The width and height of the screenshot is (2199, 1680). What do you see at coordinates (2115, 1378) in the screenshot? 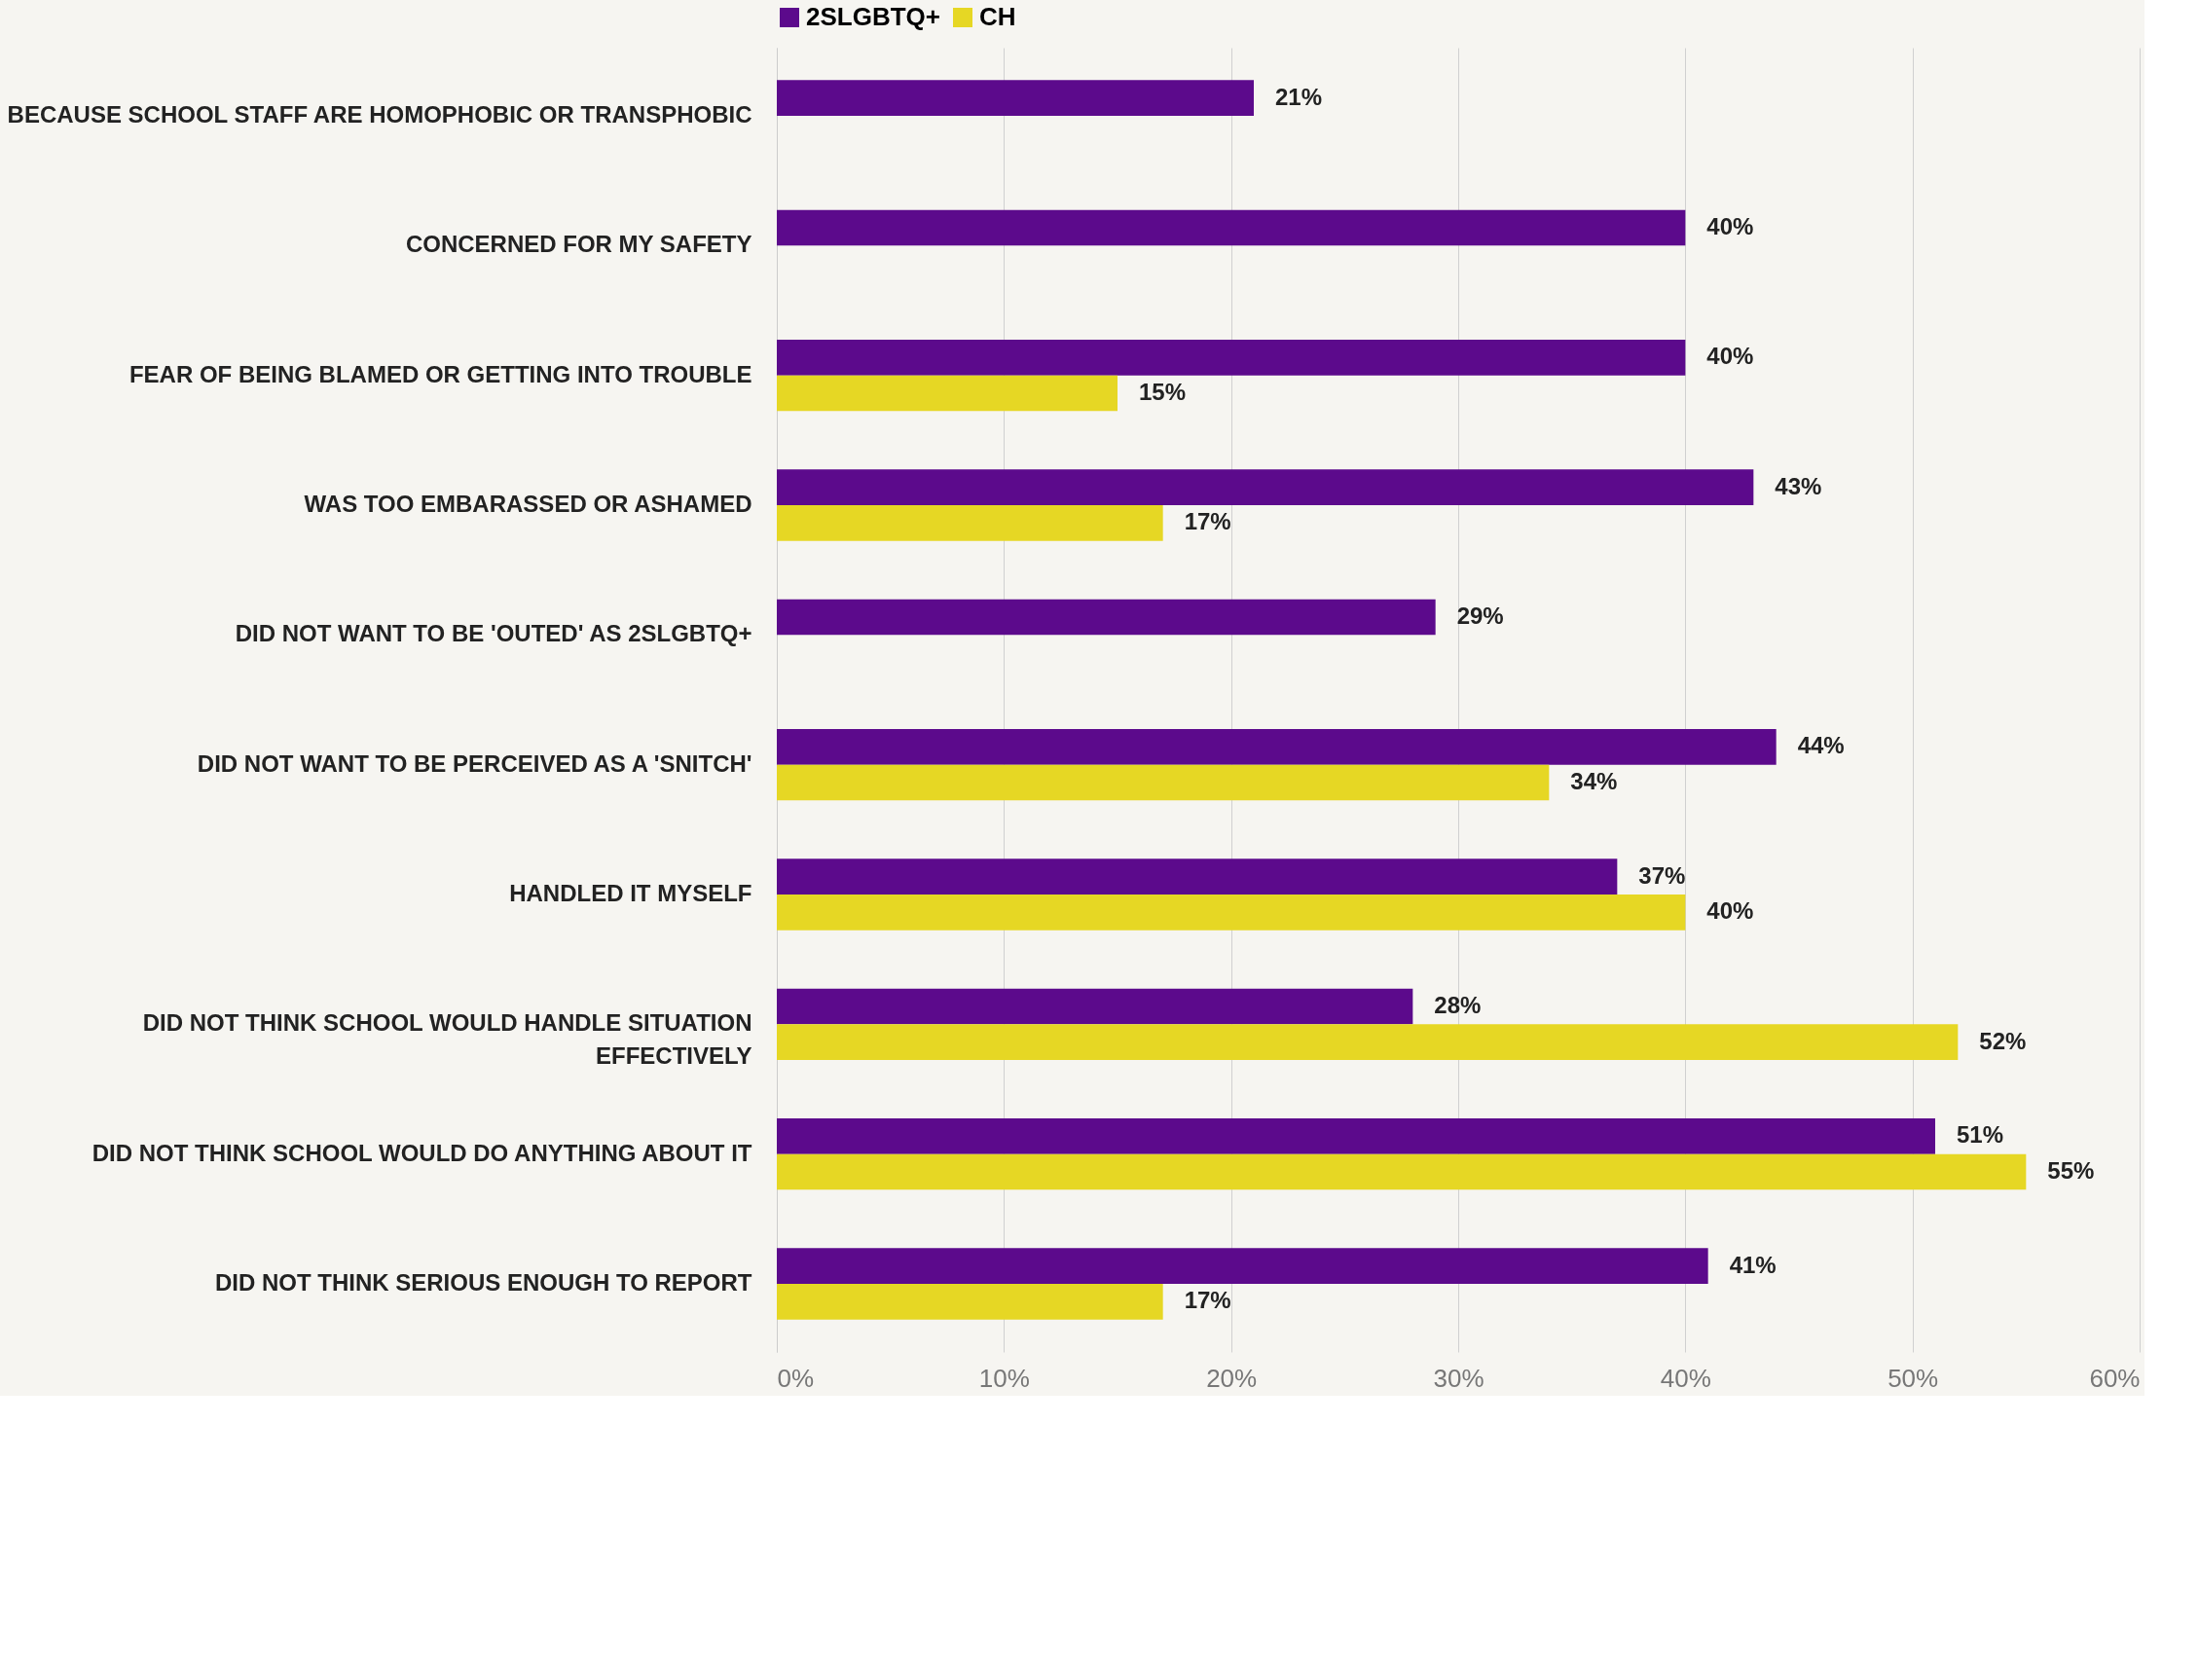
I see `x-tick-label: 60%` at bounding box center [2115, 1378].